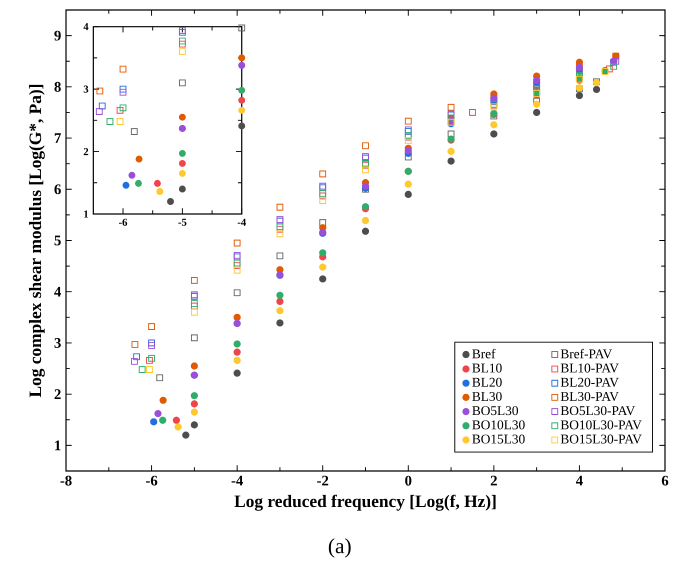 The height and width of the screenshot is (565, 676). I want to click on legend-label: BO5L30, so click(495, 411).